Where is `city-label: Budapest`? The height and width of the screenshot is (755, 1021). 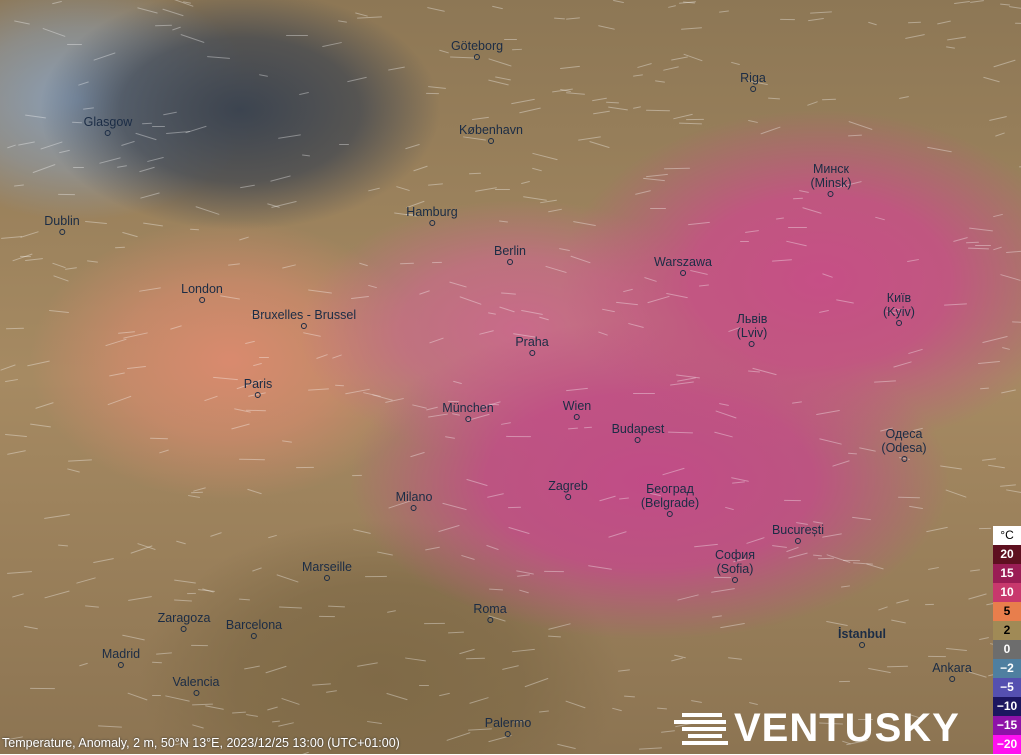
city-label: Budapest is located at coordinates (638, 432).